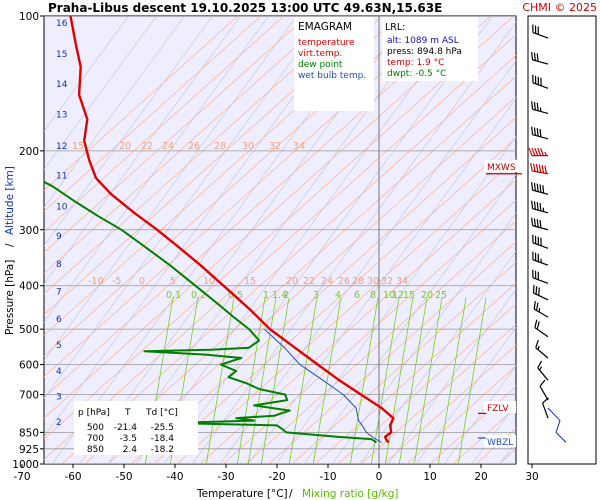  What do you see at coordinates (25, 465) in the screenshot?
I see `y-tick-label: 1000` at bounding box center [25, 465].